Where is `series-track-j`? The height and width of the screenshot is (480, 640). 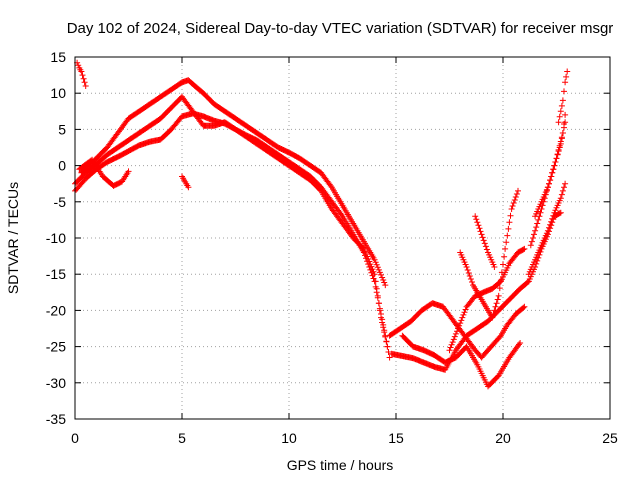 series-track-j is located at coordinates (489, 254).